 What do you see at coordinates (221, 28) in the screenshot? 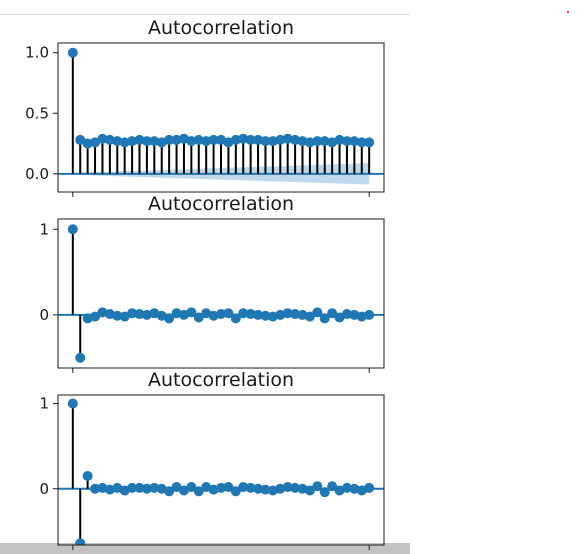
I see `panel-1-title: Autocorrelation` at bounding box center [221, 28].